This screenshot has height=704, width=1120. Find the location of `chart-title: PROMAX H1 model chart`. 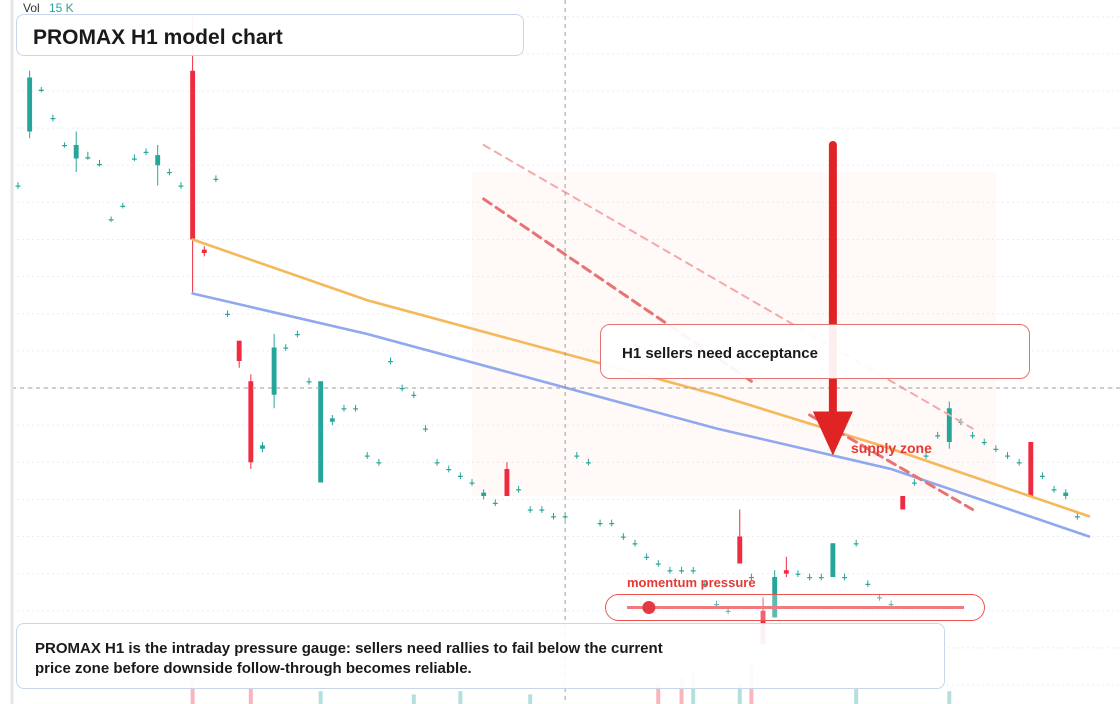

chart-title: PROMAX H1 model chart is located at coordinates (158, 37).